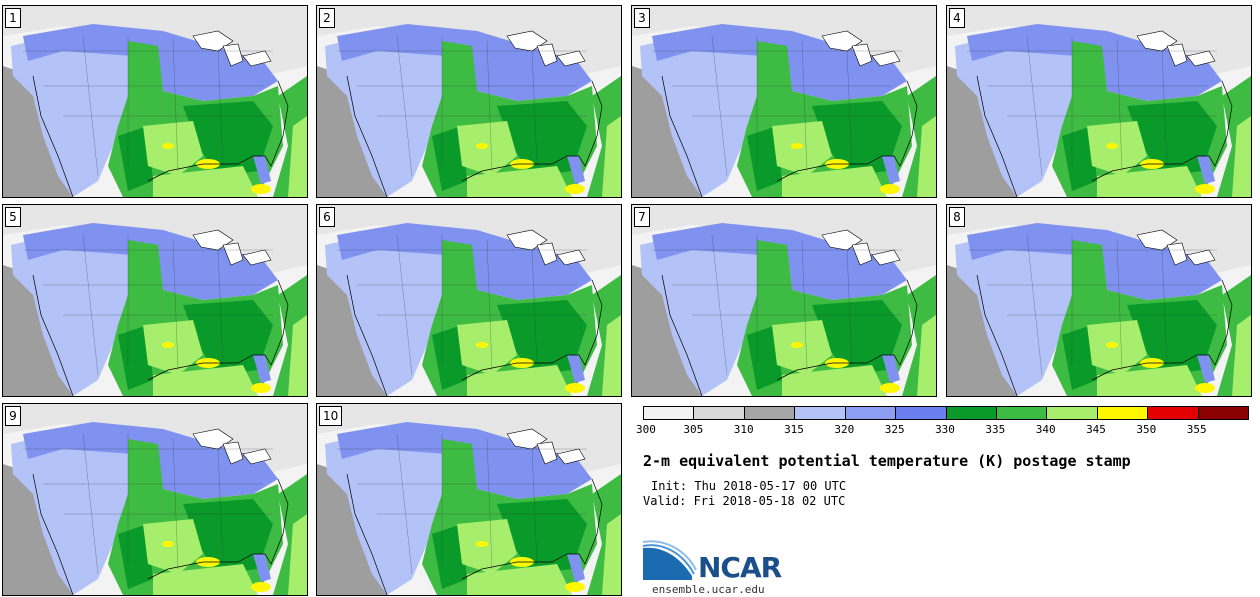 The width and height of the screenshot is (1260, 597). Describe the element at coordinates (708, 589) in the screenshot. I see `site-url: ensemble.ucar.edu` at that location.